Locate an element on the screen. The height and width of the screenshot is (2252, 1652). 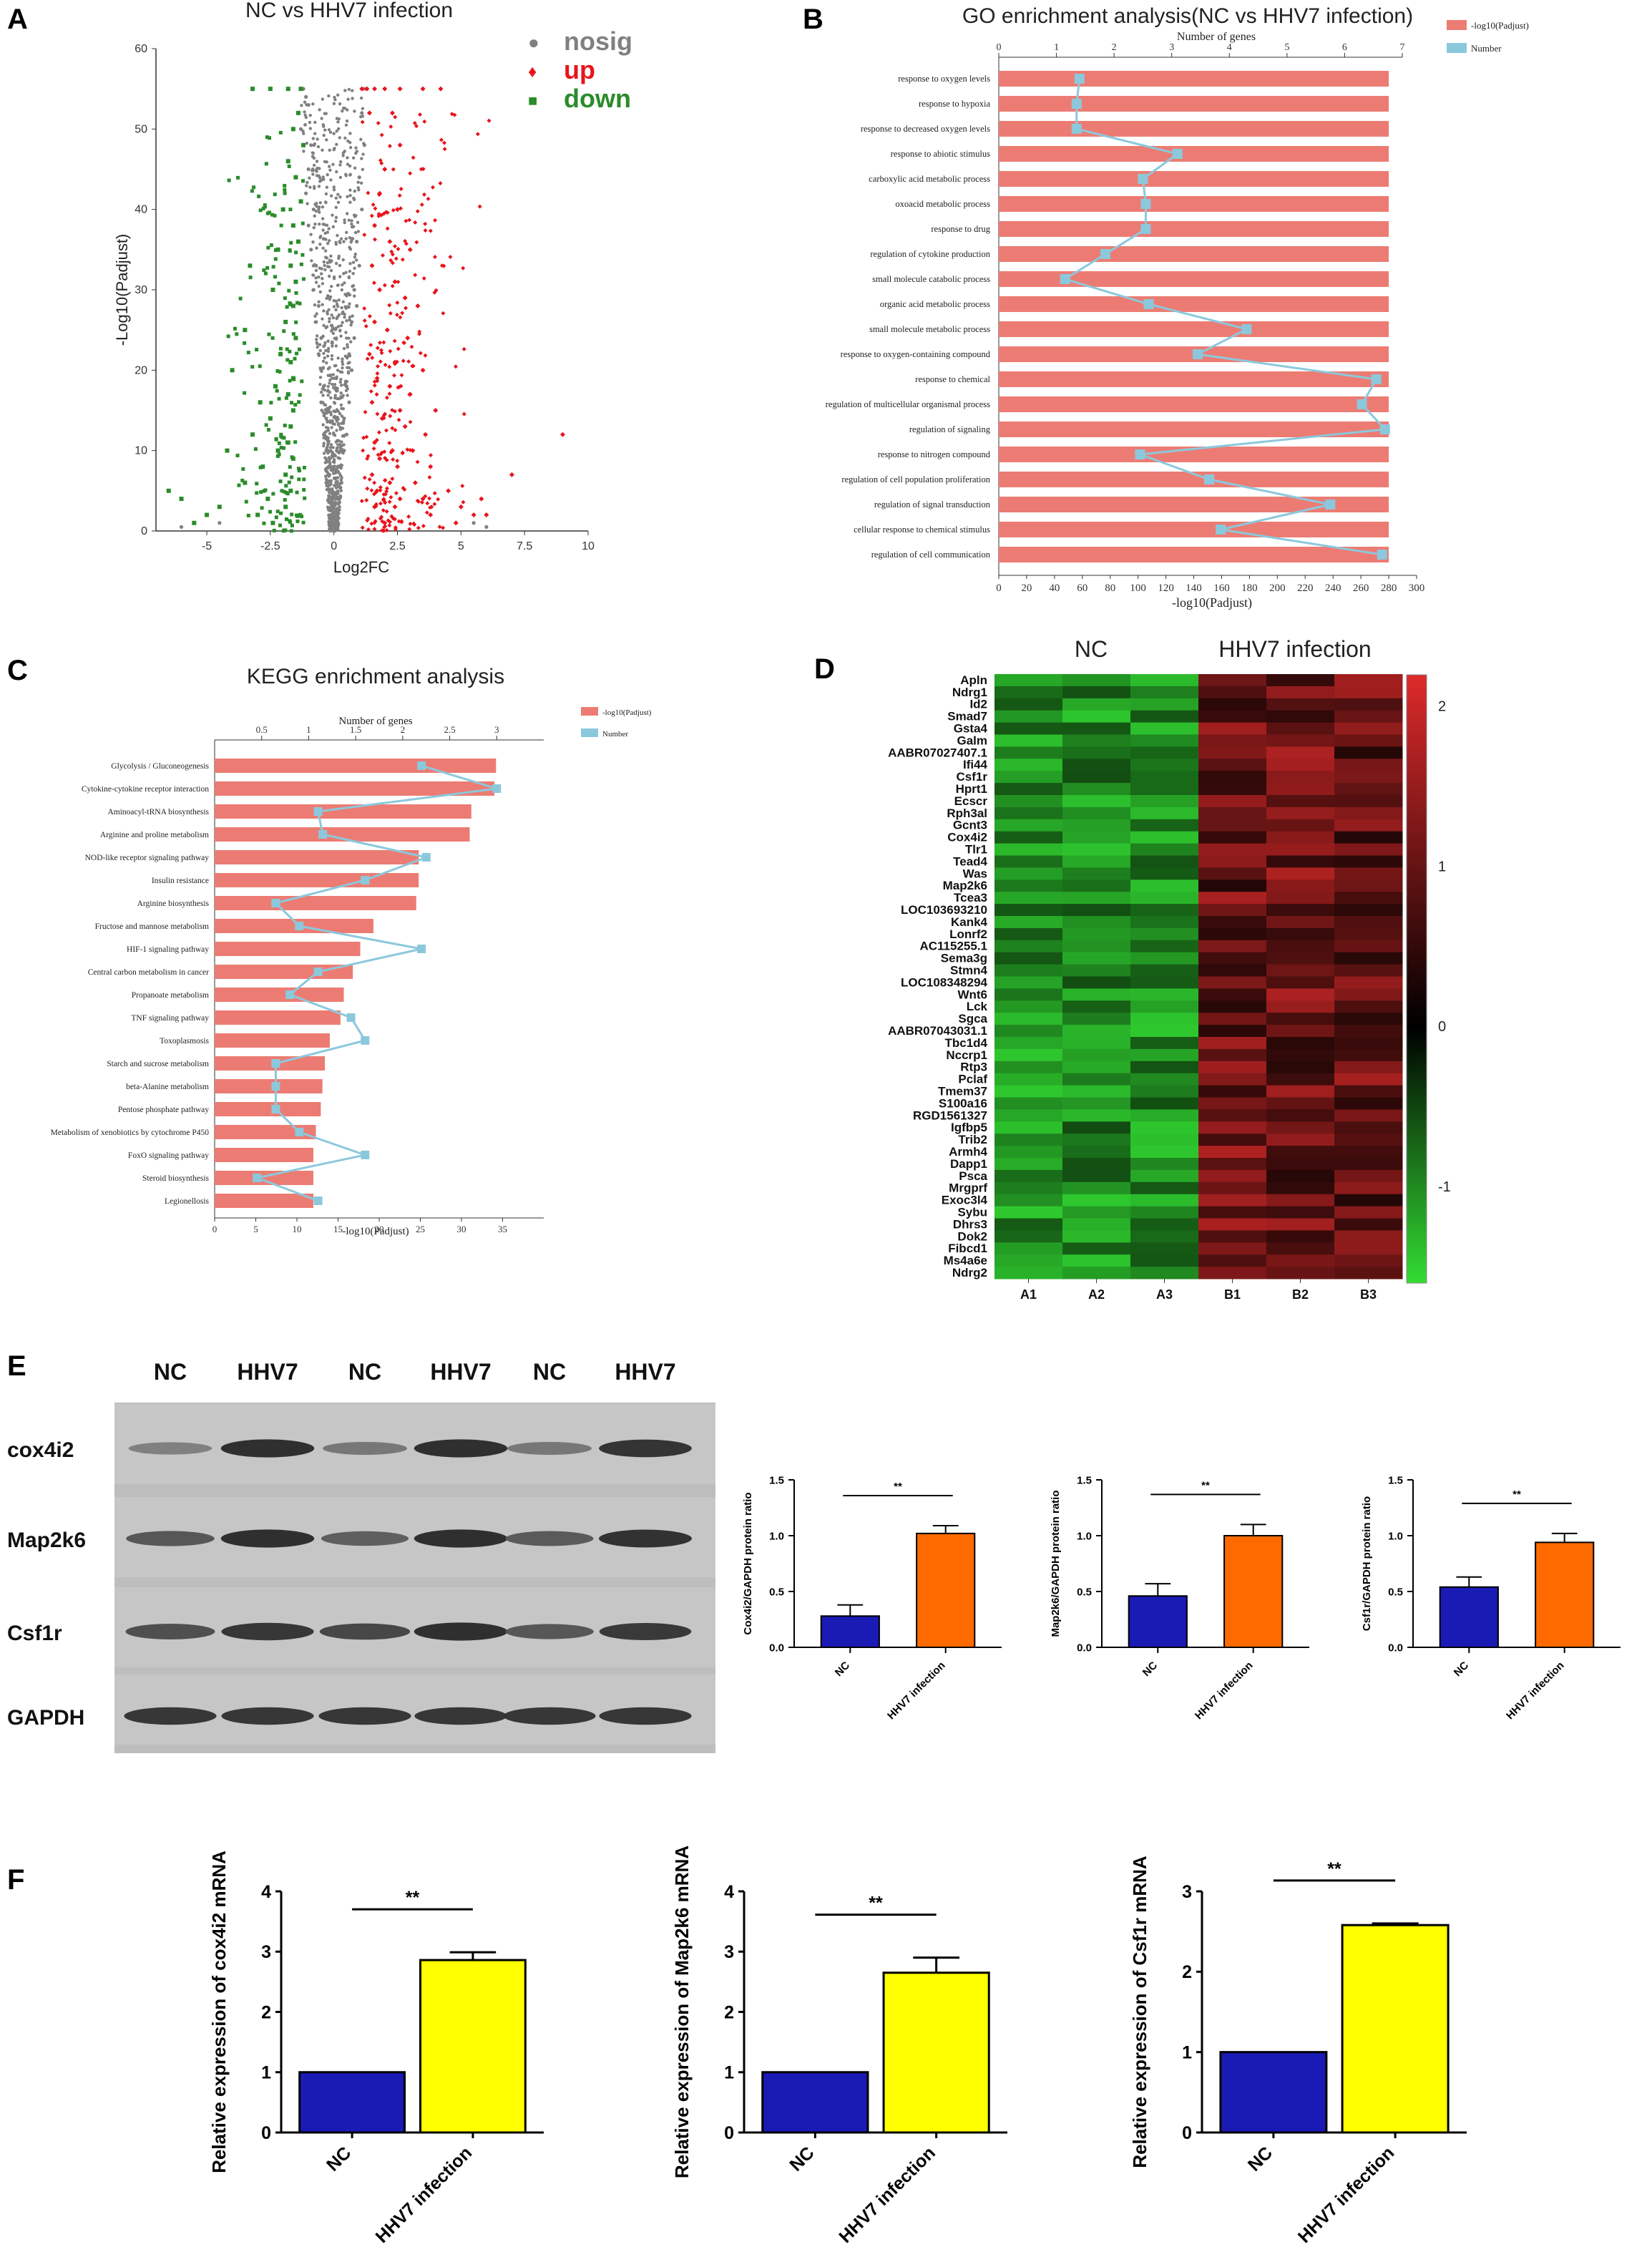
volcano-x-tick-label: -2.5 is located at coordinates (270, 546).